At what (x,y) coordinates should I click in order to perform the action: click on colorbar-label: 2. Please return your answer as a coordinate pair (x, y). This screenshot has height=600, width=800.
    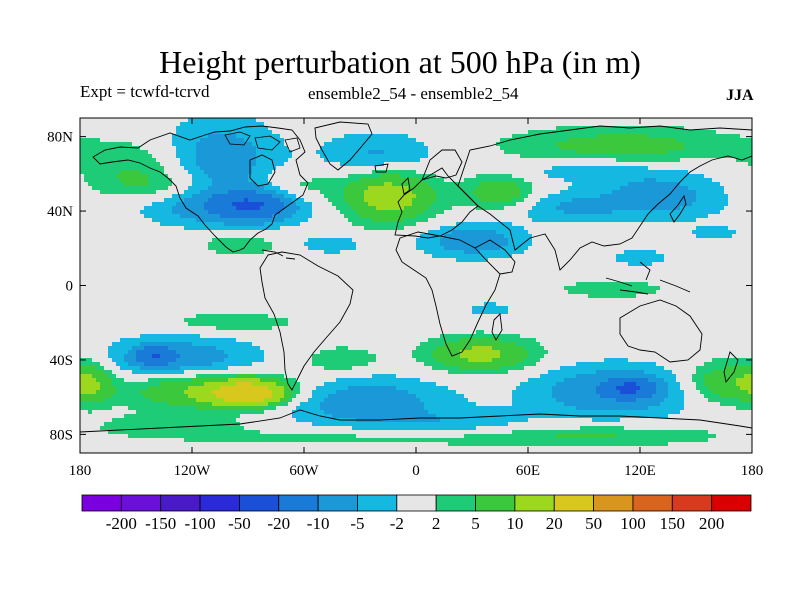
    Looking at the image, I should click on (436, 523).